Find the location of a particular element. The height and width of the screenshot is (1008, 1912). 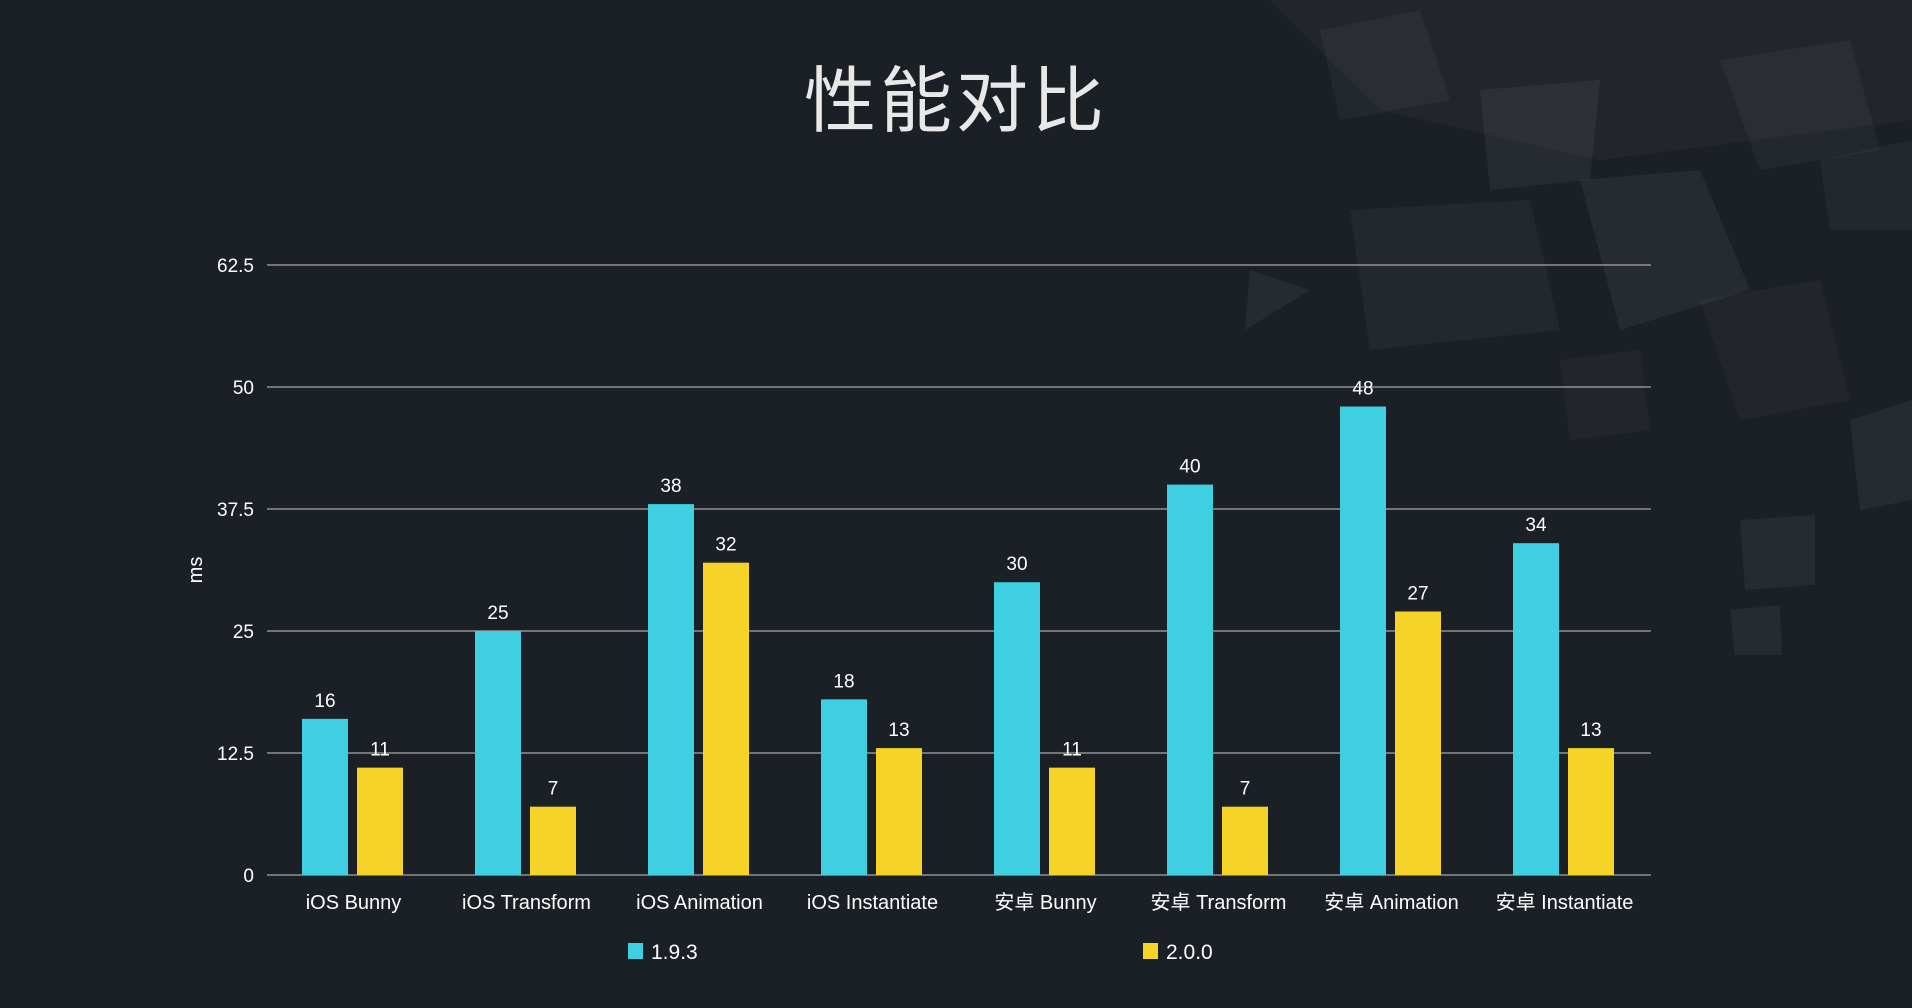

data-label: 48 is located at coordinates (1362, 389).